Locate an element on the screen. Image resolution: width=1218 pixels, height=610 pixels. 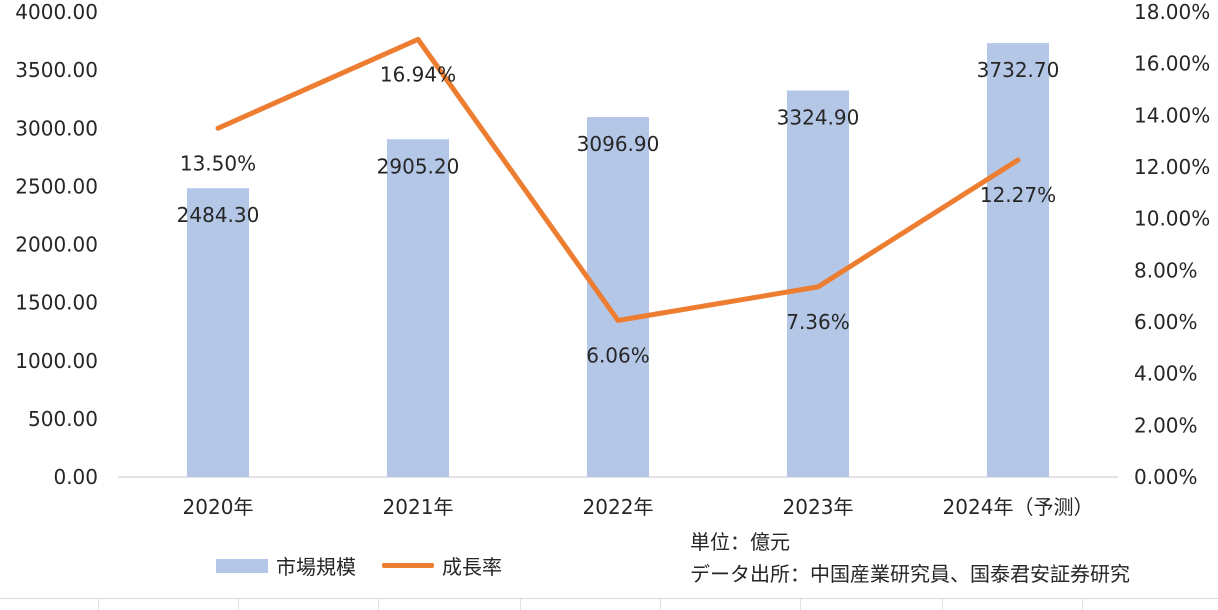
left-axis-tick-label: 2500.00 is located at coordinates (56, 186).